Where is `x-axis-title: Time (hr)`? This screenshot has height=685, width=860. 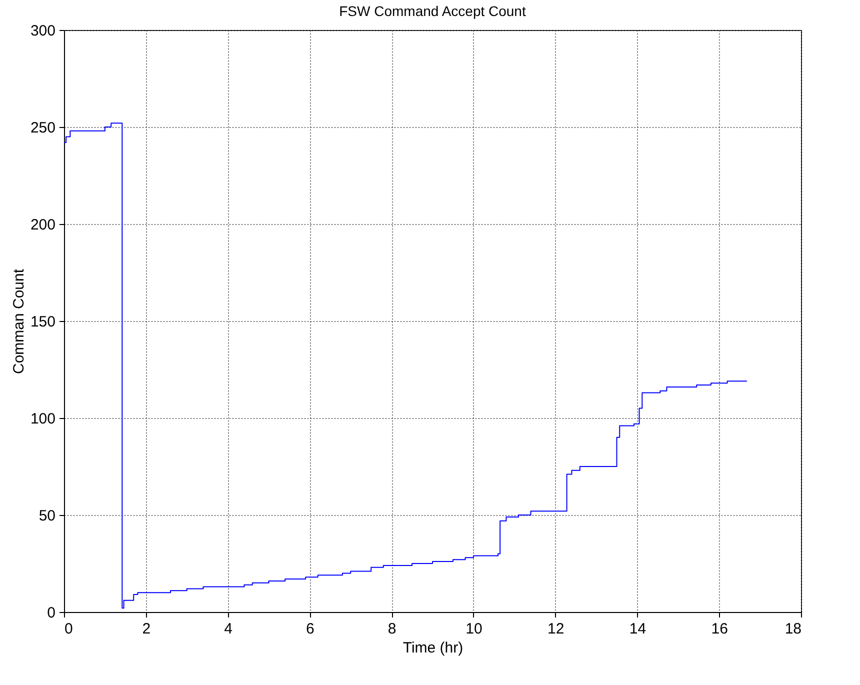 x-axis-title: Time (hr) is located at coordinates (433, 648).